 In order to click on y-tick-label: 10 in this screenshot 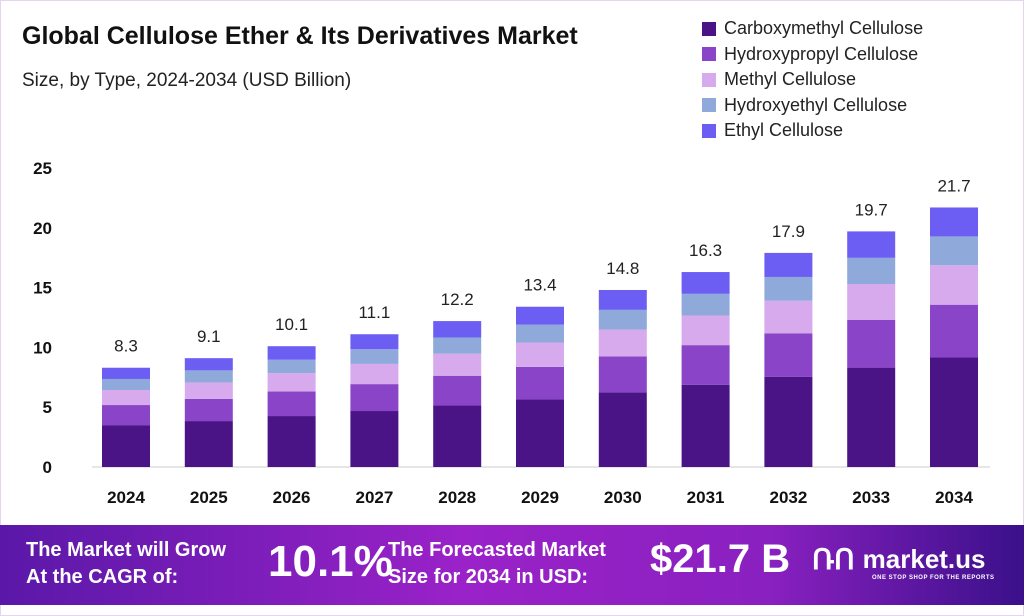, I will do `click(42, 347)`.